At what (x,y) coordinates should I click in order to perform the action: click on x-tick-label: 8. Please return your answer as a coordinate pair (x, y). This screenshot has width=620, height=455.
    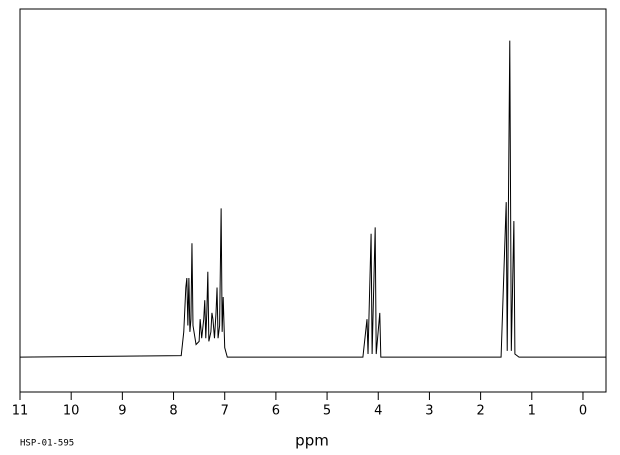
    Looking at the image, I should click on (173, 411).